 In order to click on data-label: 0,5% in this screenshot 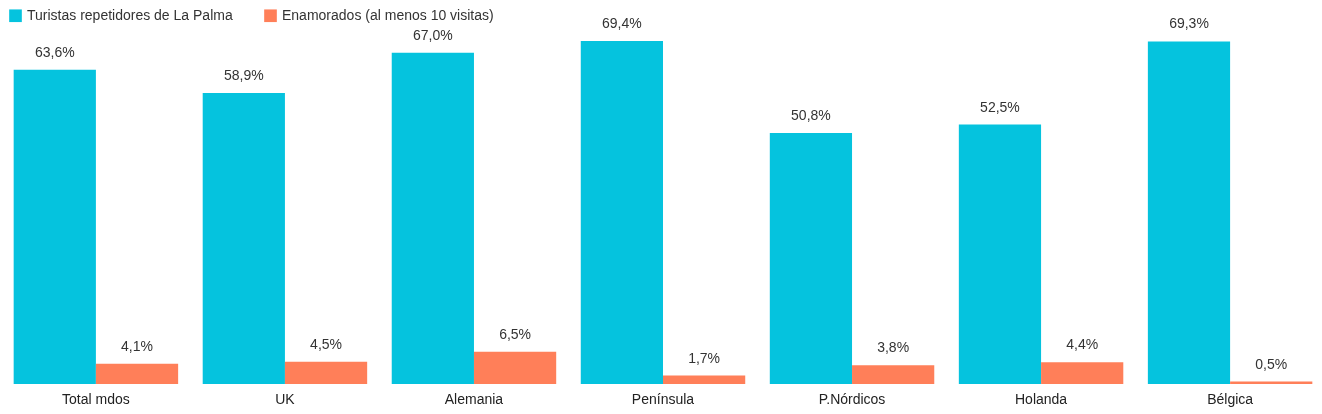, I will do `click(1271, 363)`.